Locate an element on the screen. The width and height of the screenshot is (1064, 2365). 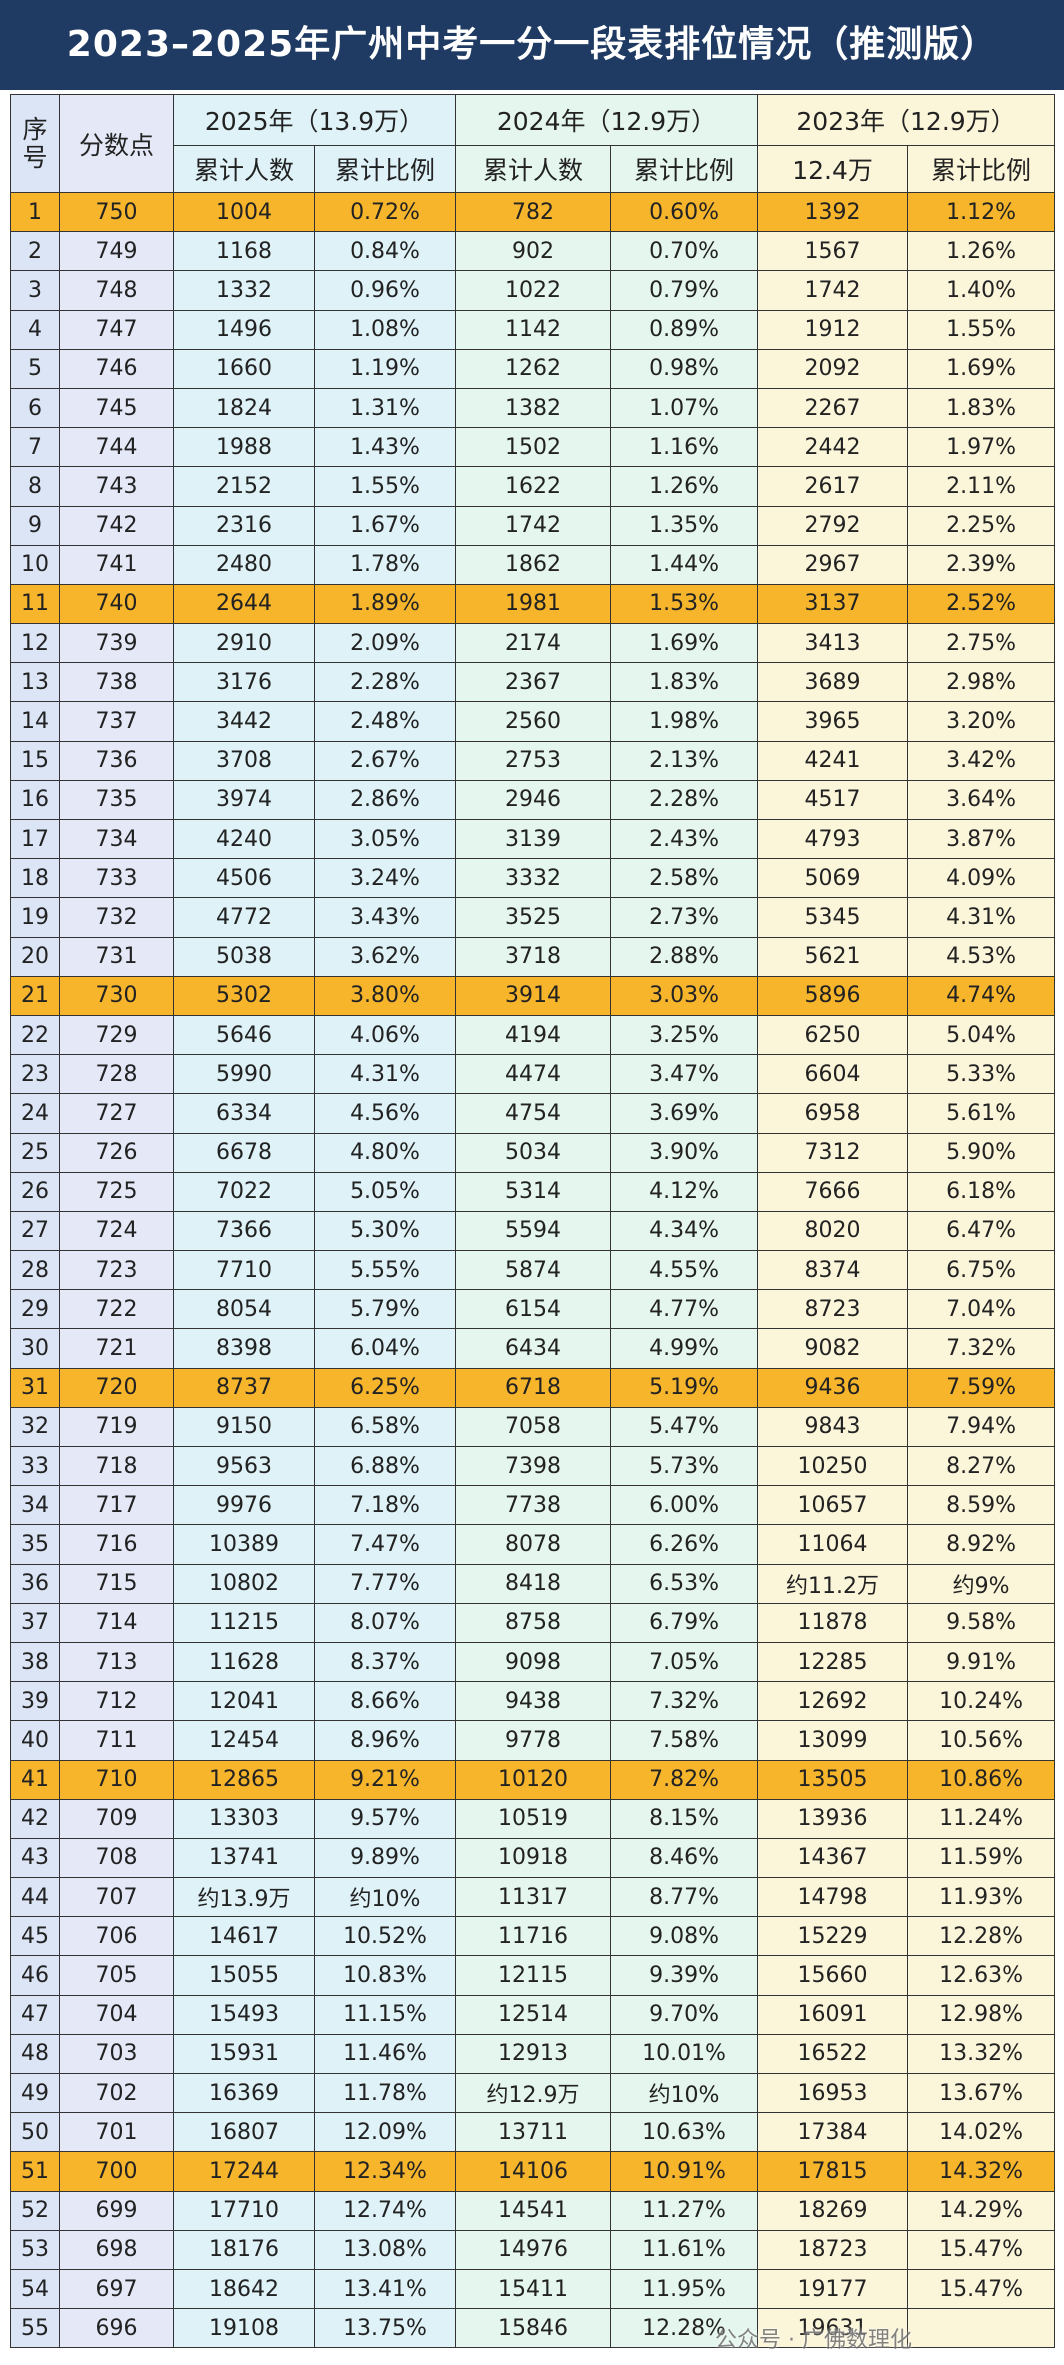
cell: 1.40% is located at coordinates (981, 290).